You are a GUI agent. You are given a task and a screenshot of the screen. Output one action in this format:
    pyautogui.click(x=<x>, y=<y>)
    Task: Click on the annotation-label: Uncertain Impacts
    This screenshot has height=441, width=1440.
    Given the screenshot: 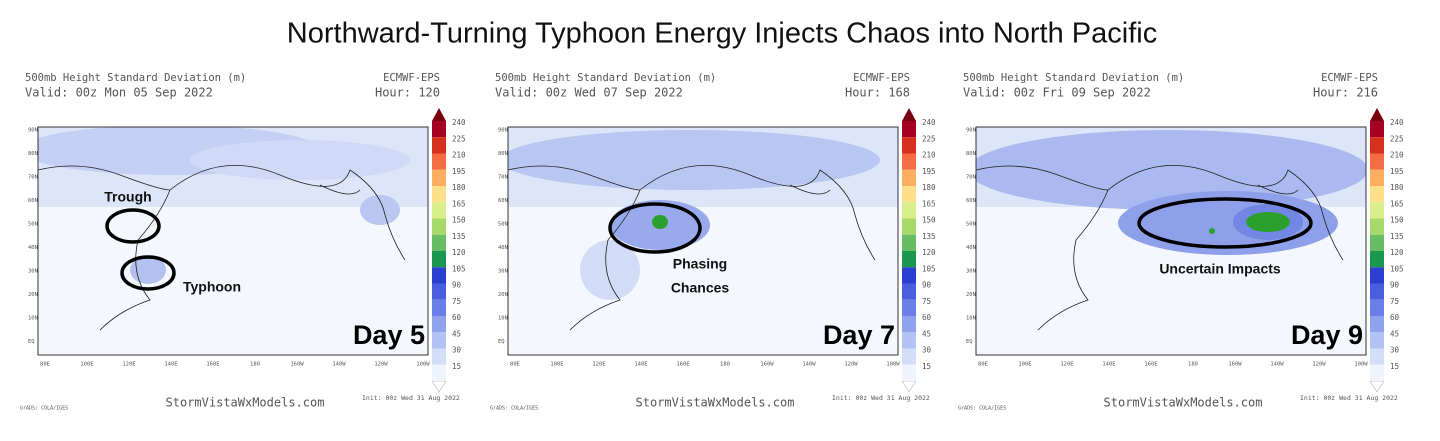 What is the action you would take?
    pyautogui.click(x=1220, y=269)
    